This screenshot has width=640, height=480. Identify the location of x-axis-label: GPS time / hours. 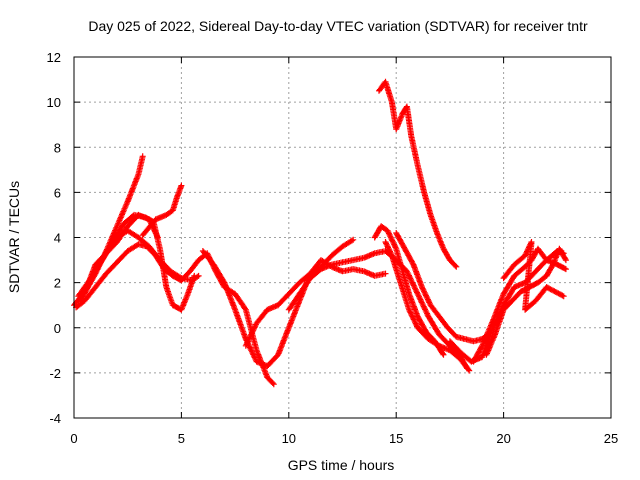
(341, 465).